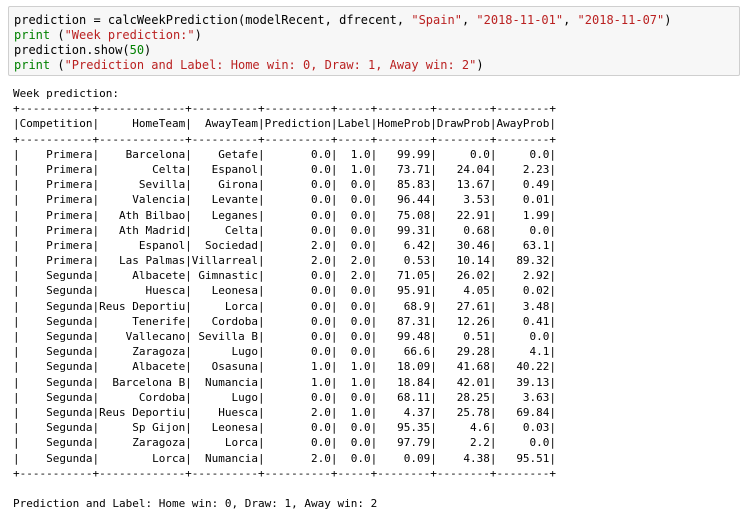  I want to click on code-line-1-start-date-string: "2018-11-01", so click(520, 20).